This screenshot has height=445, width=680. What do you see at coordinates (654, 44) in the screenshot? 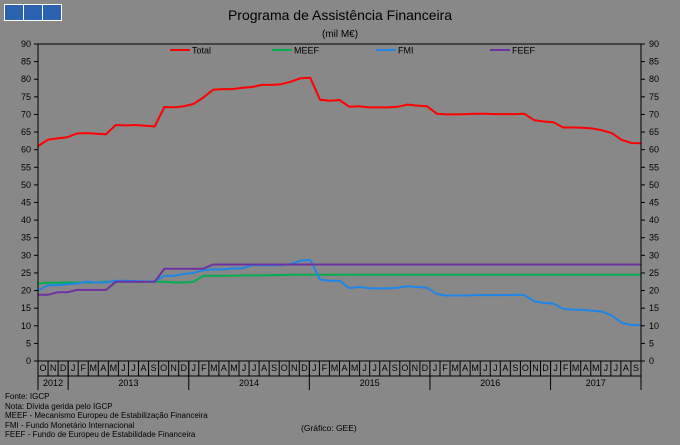
I see `y-tick-label-right: 90` at bounding box center [654, 44].